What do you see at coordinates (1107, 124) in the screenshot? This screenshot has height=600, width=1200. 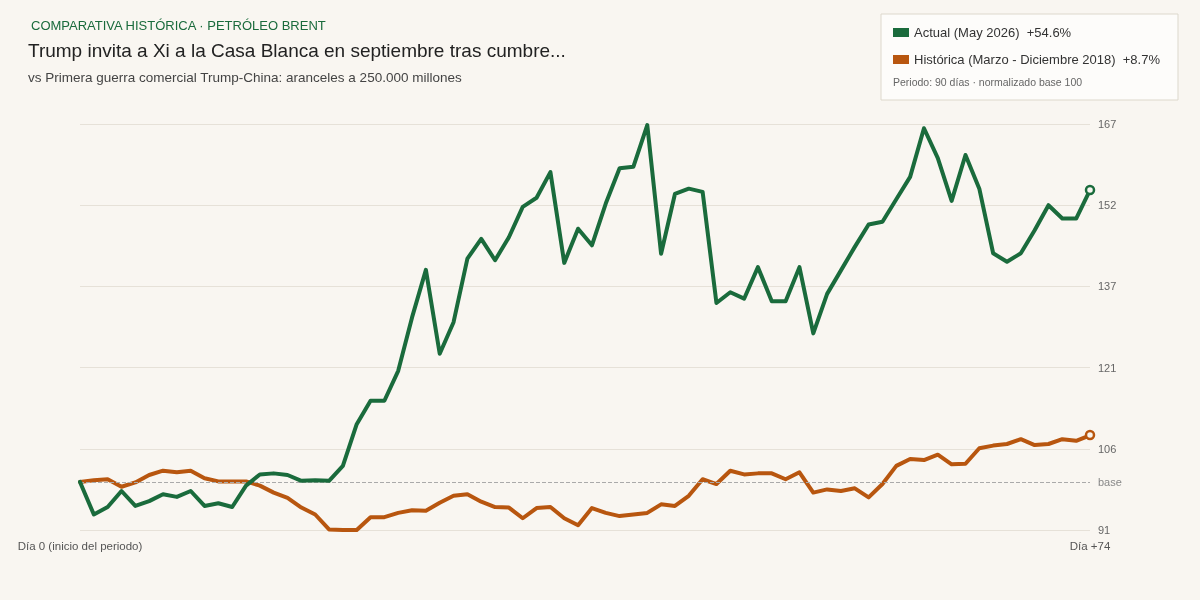 I see `y-tick-label: 167` at bounding box center [1107, 124].